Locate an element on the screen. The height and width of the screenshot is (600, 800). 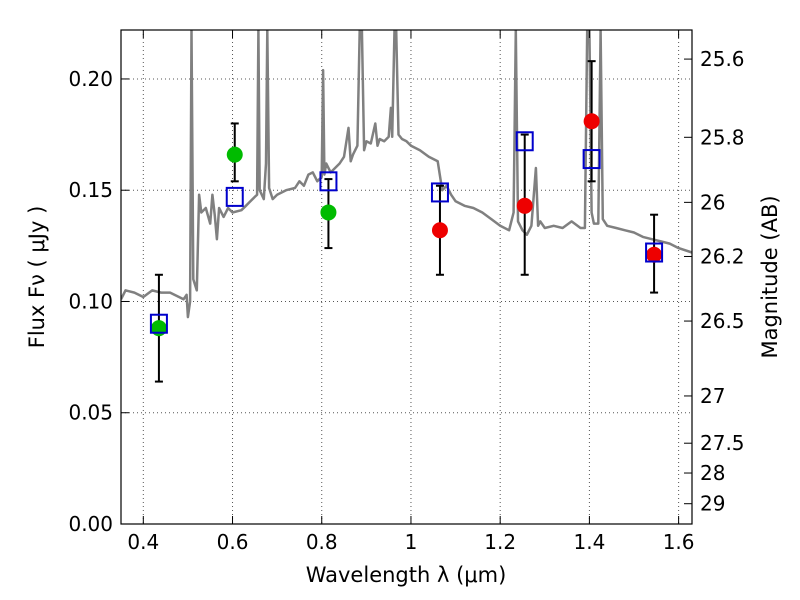
y2-tick-label: 26 is located at coordinates (712, 202).